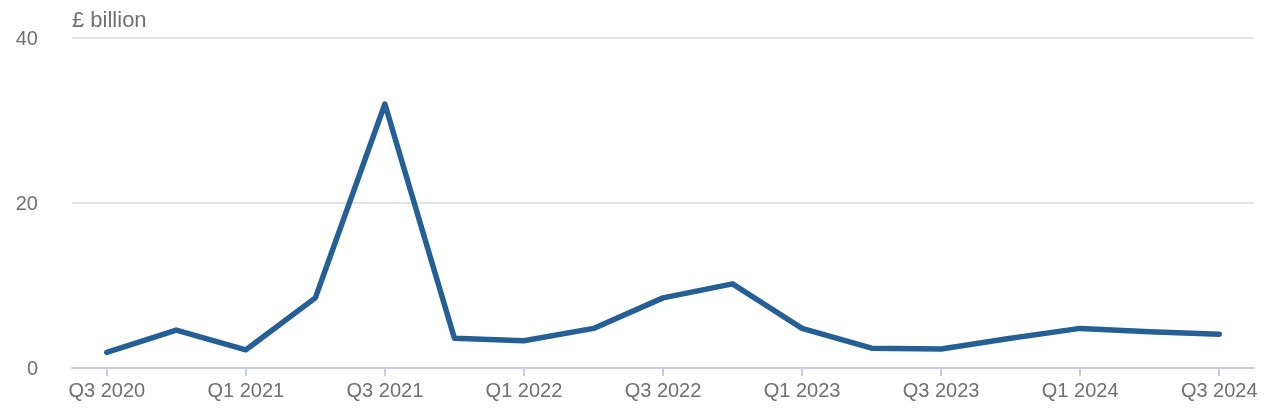 The image size is (1279, 417). I want to click on x-tick-label: Q1 2022, so click(524, 390).